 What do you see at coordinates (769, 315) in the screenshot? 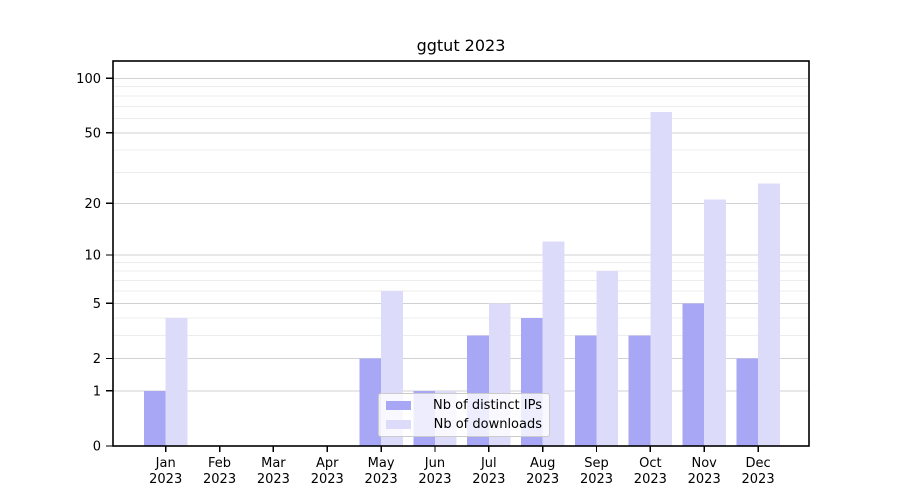
I see `bar-dec-downloads` at bounding box center [769, 315].